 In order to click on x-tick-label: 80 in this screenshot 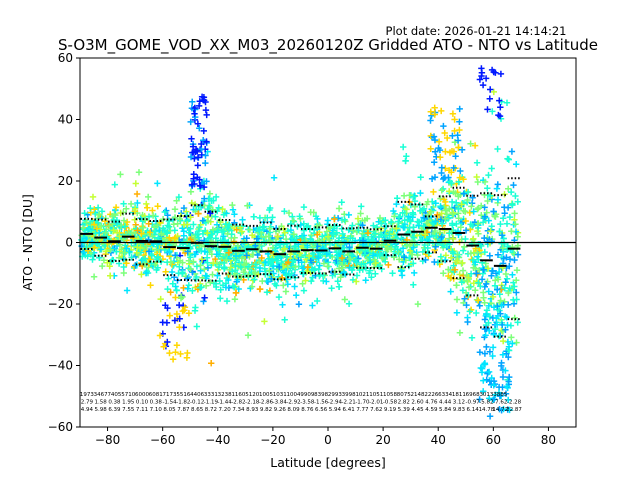, I will do `click(548, 440)`.